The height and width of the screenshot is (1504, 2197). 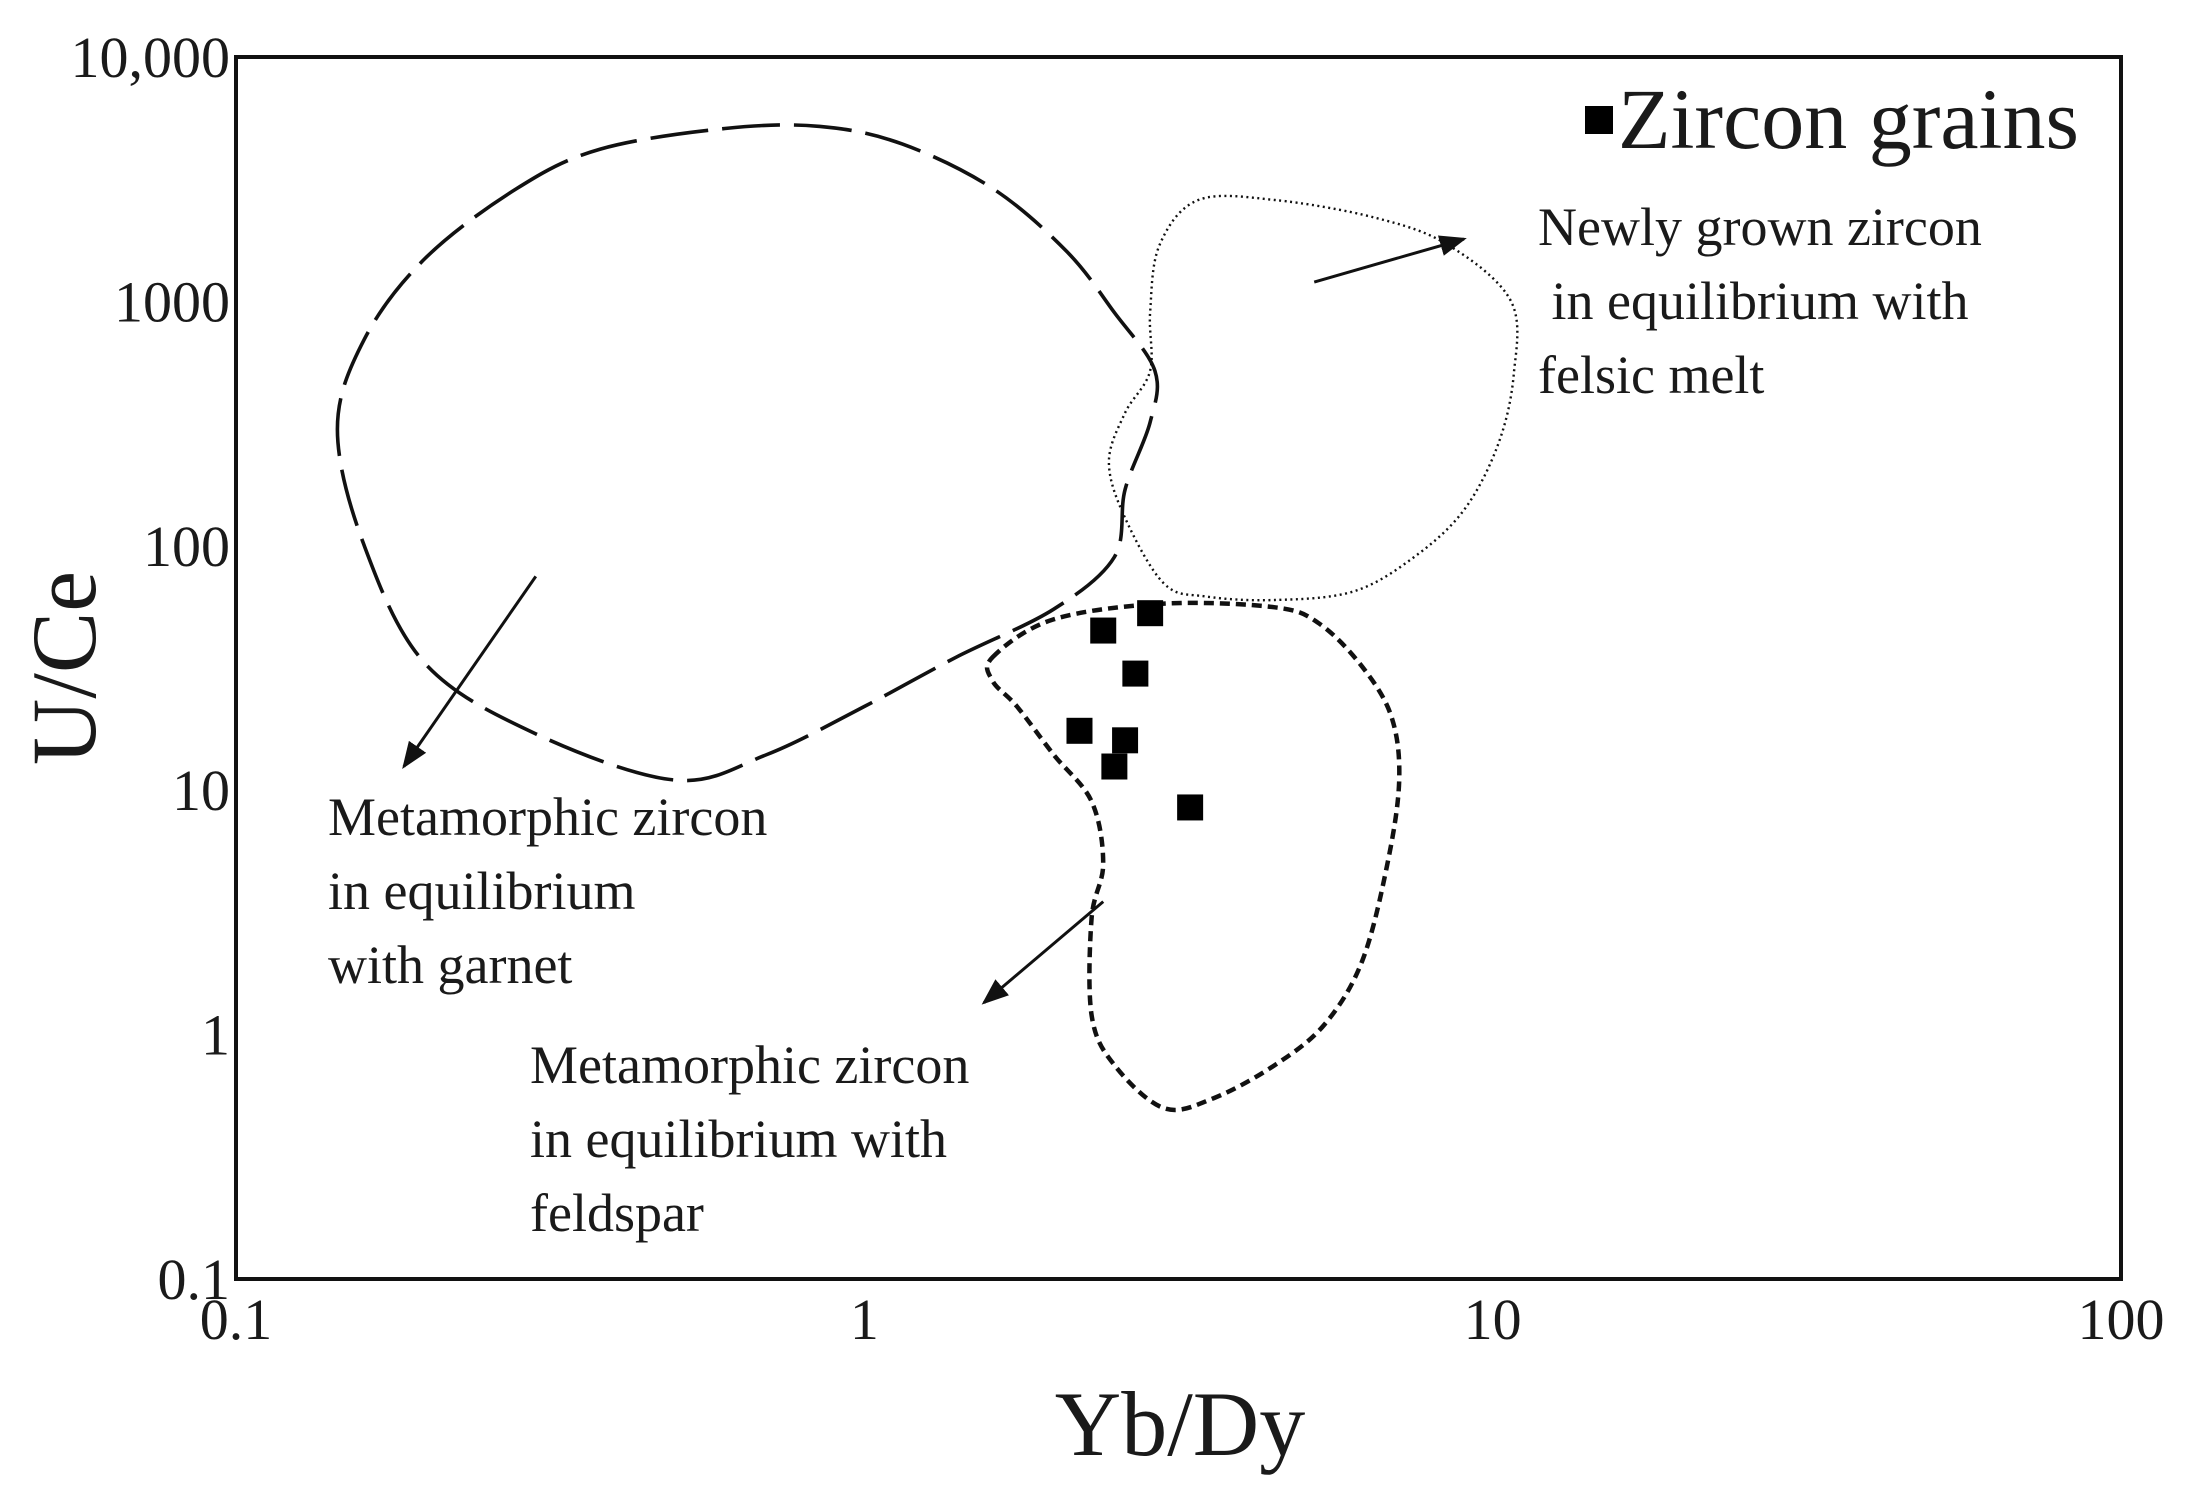 I want to click on legend-marker-square, so click(x=1599, y=120).